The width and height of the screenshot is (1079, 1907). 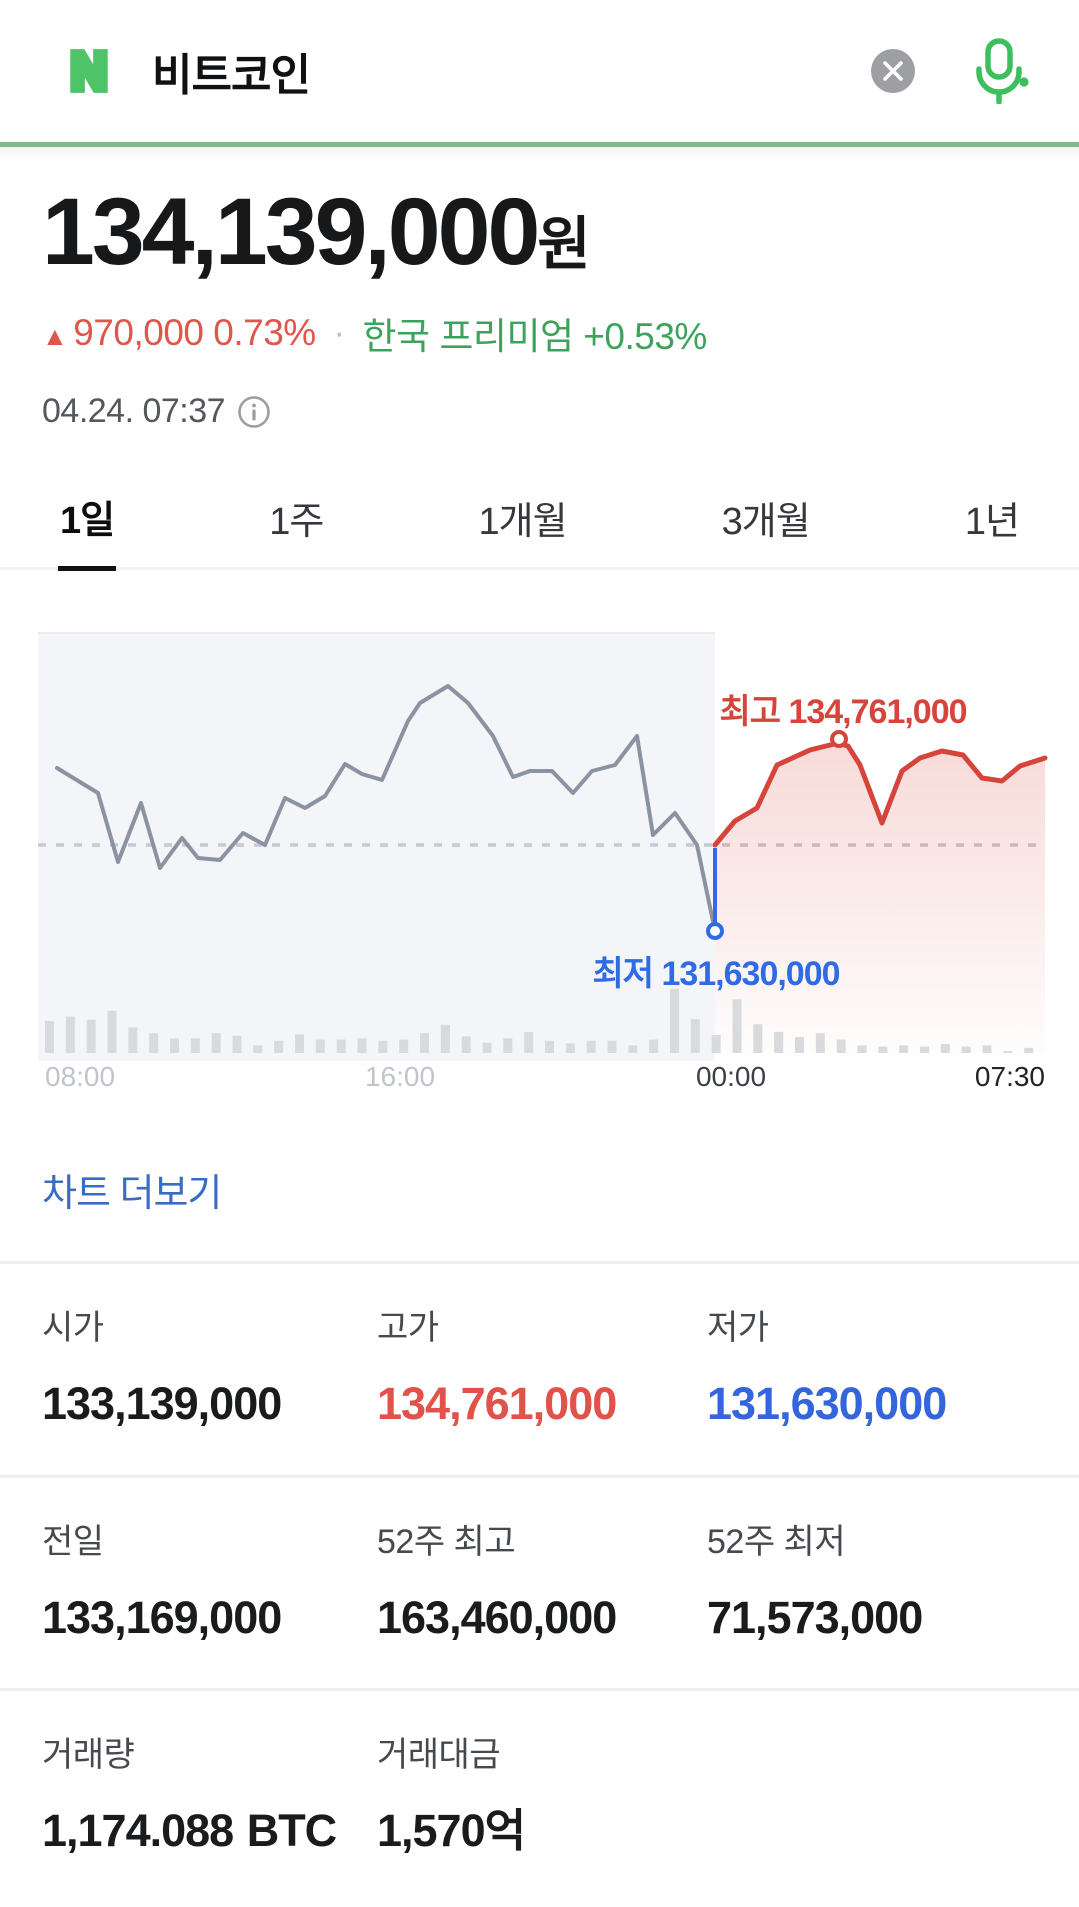 I want to click on naver-logo, so click(x=89, y=71).